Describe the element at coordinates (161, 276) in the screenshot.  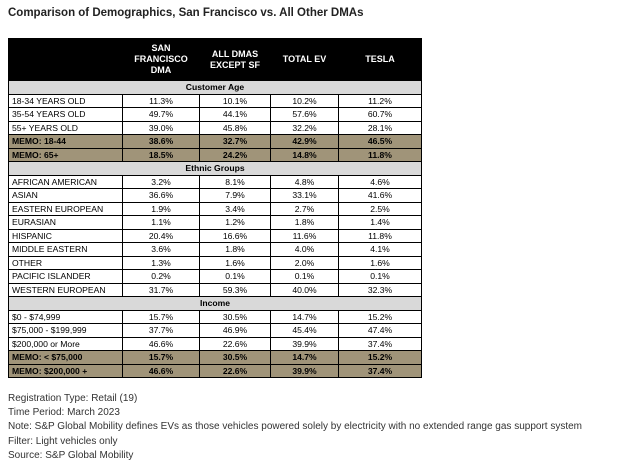
I see `cell-value: 0.2%` at that location.